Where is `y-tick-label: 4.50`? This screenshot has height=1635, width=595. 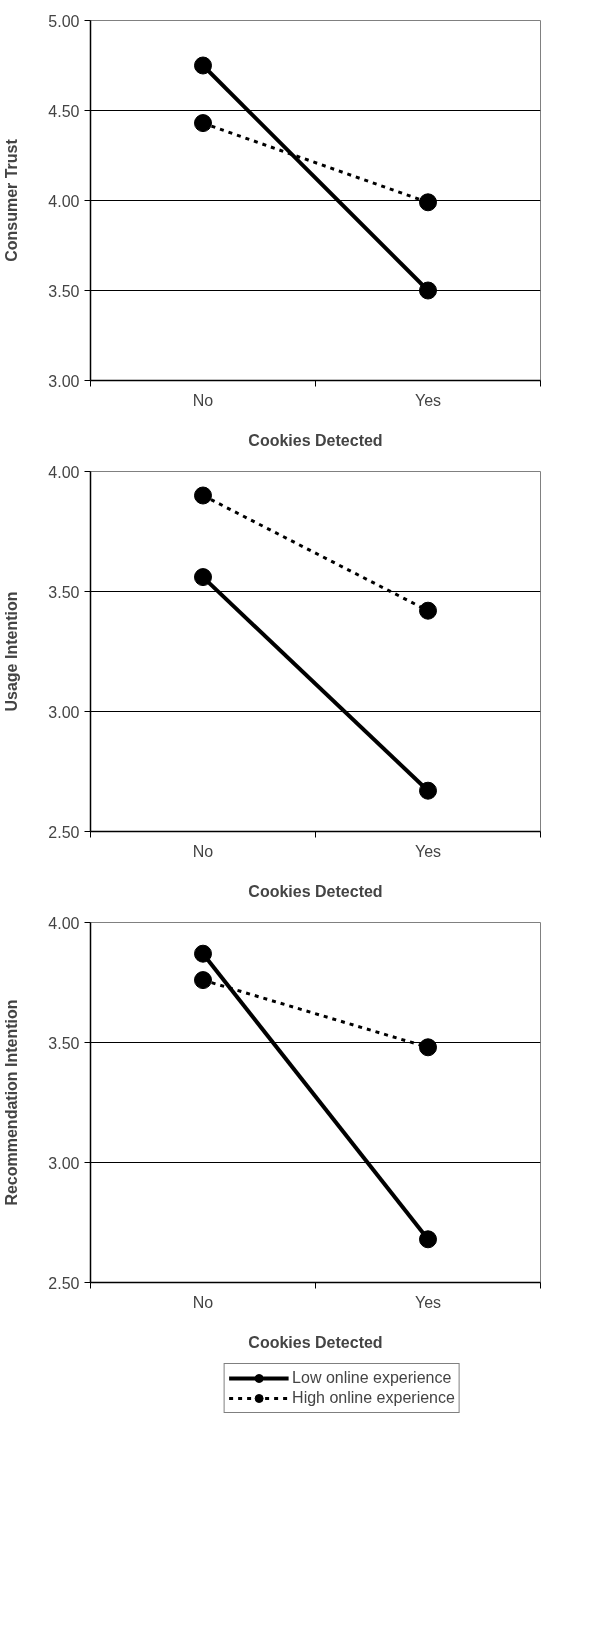
y-tick-label: 4.50 is located at coordinates (64, 111).